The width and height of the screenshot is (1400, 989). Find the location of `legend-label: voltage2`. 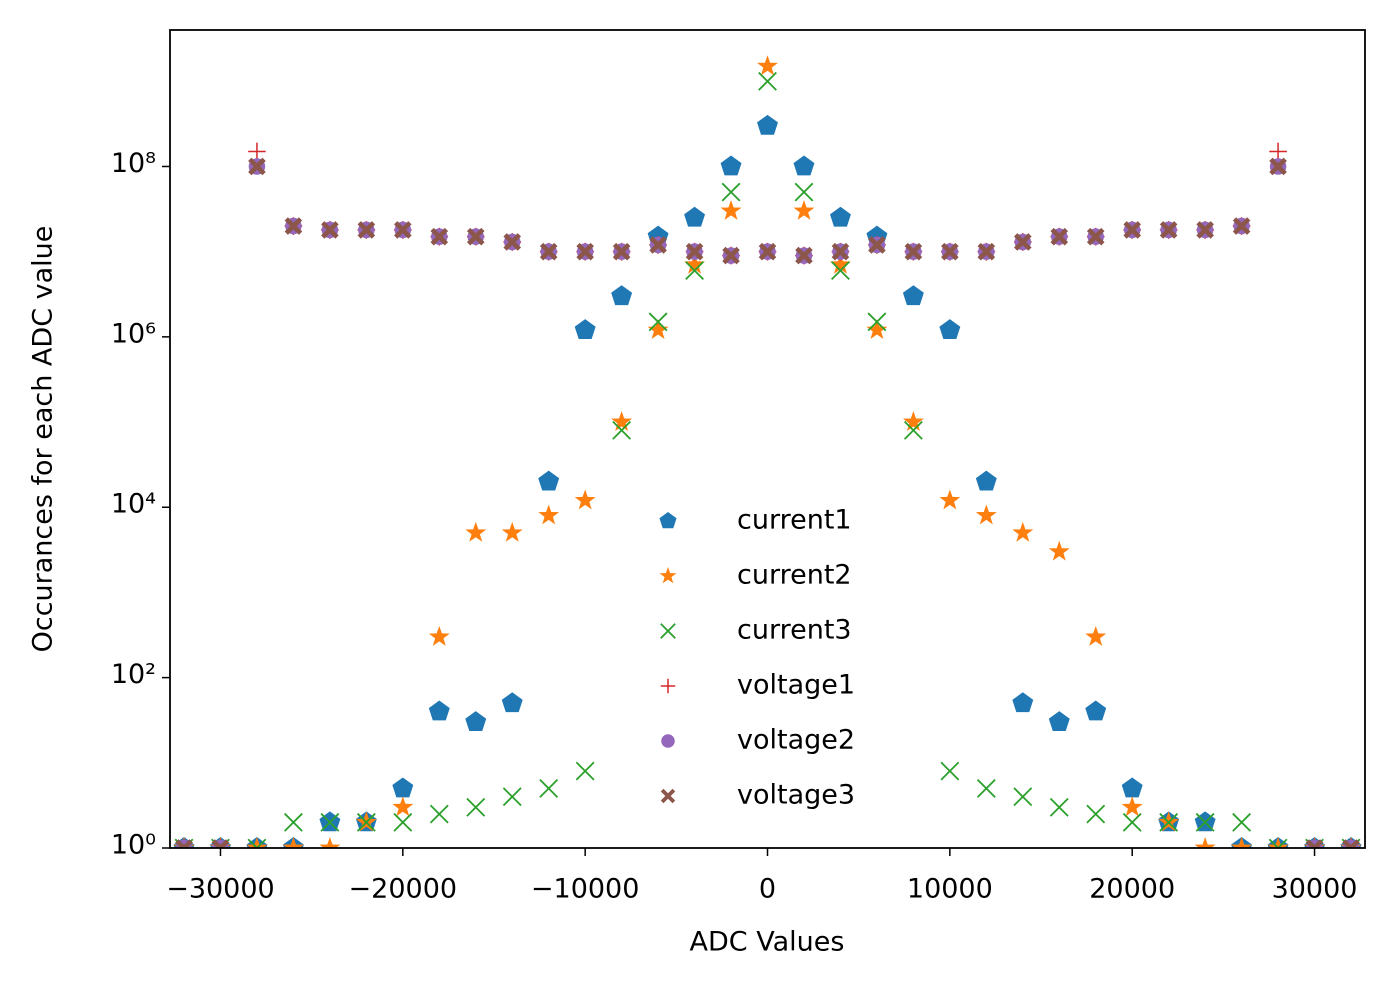

legend-label: voltage2 is located at coordinates (796, 740).